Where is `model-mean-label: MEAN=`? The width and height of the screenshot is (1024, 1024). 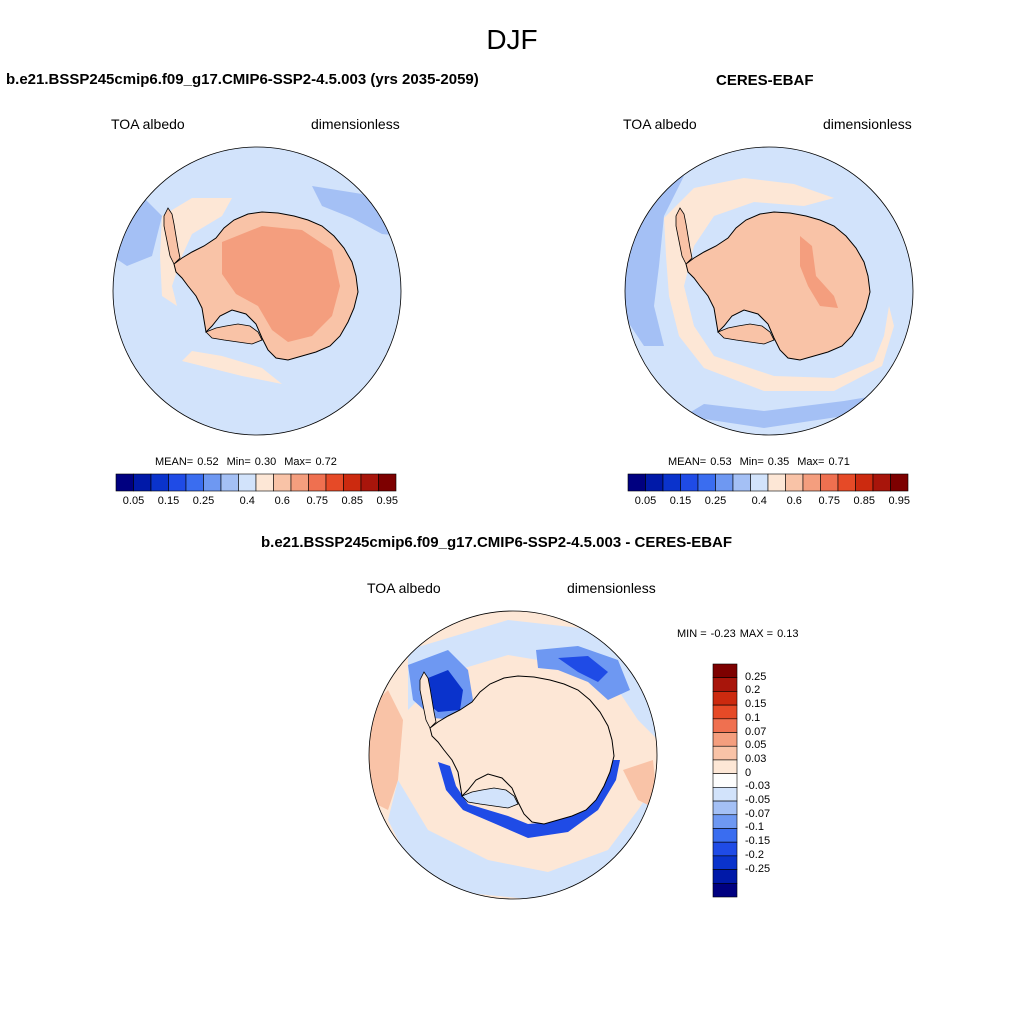 model-mean-label: MEAN= is located at coordinates (174, 462).